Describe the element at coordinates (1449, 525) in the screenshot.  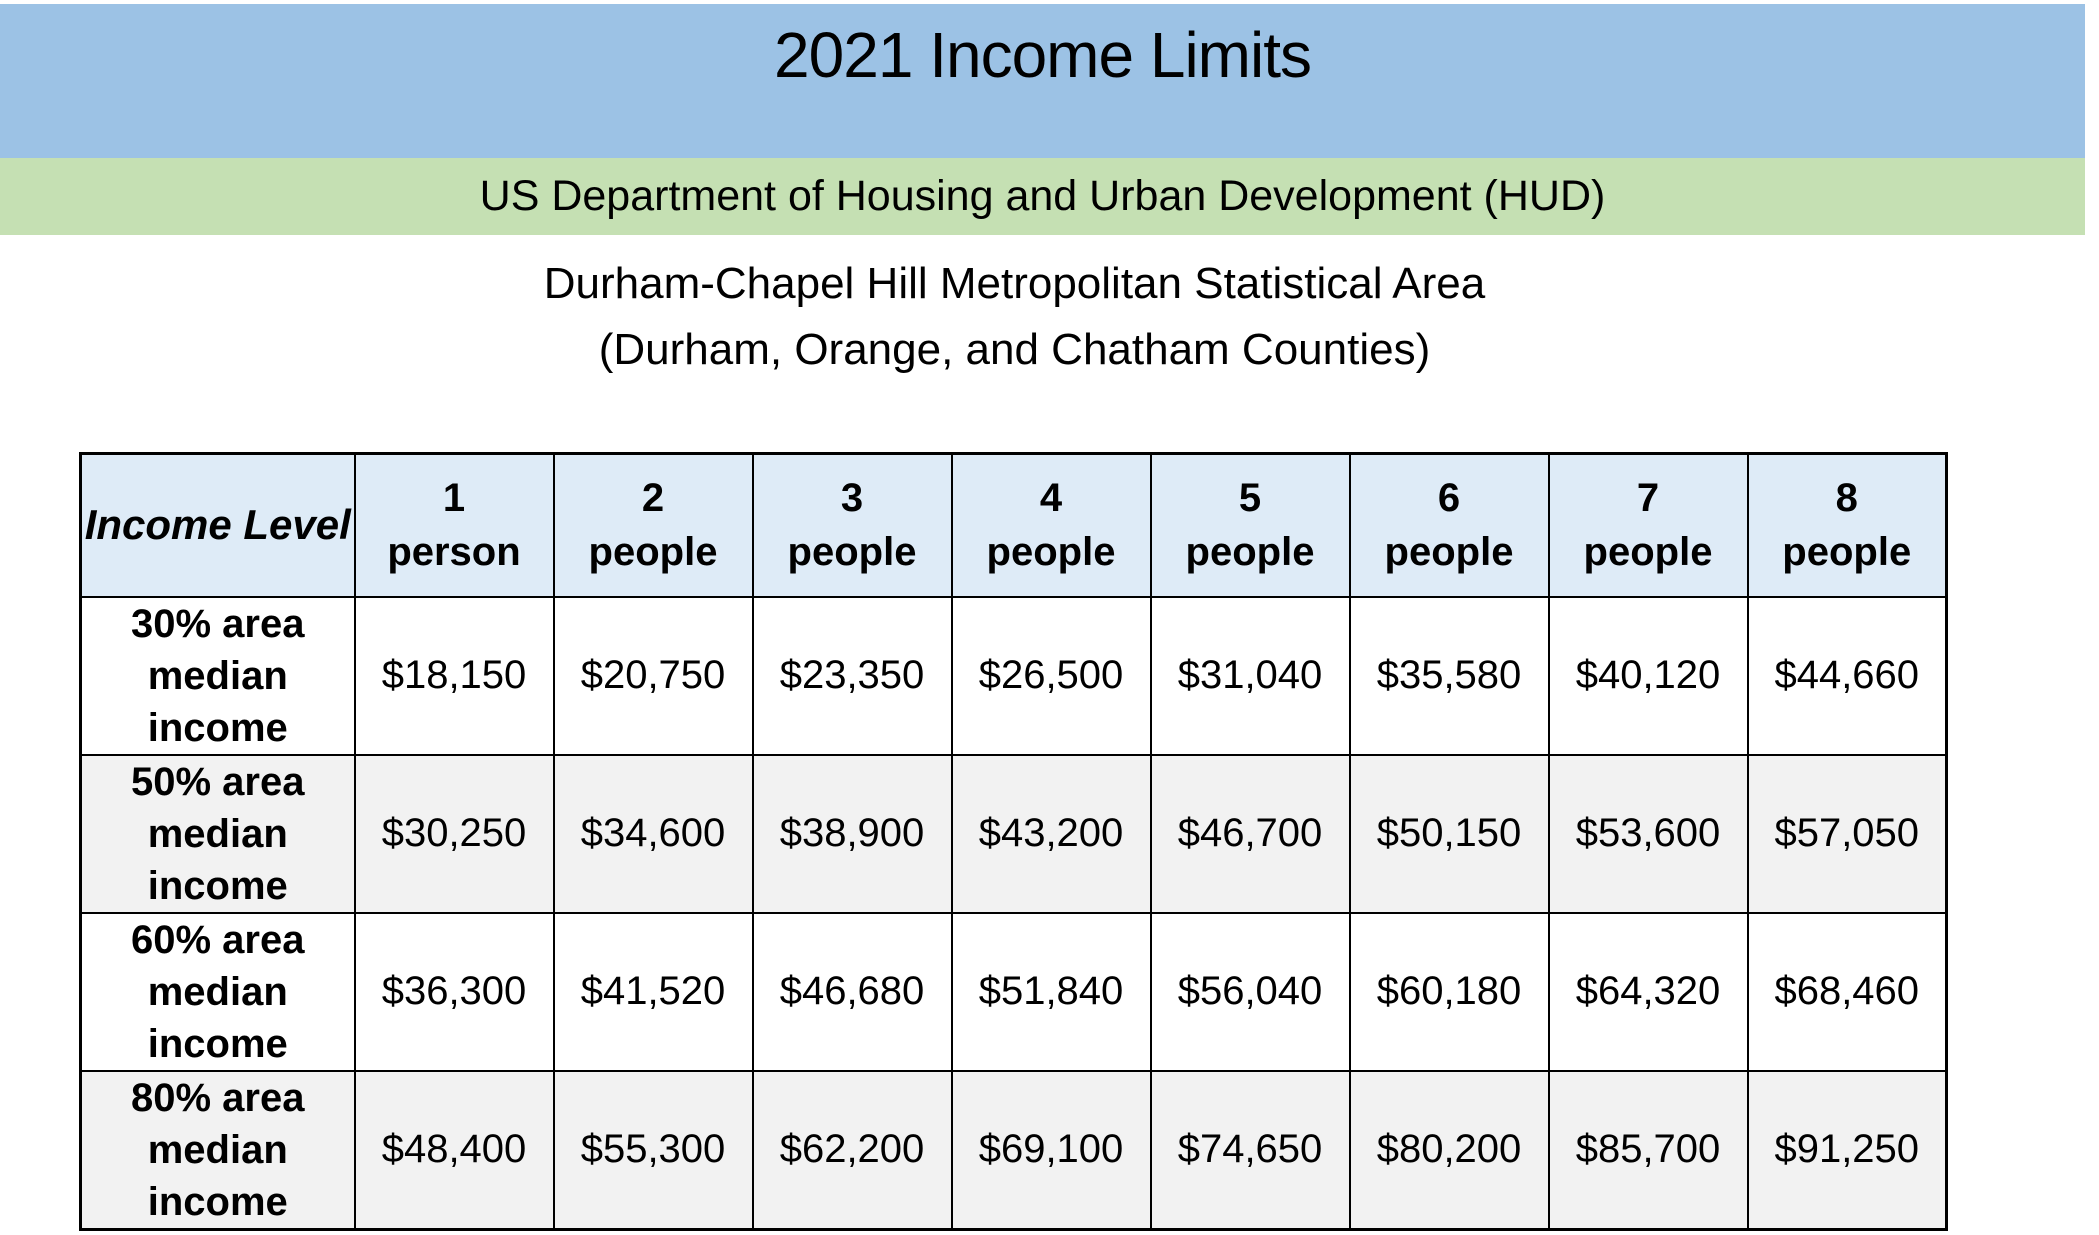
I see `col-header-6-people: 6 people` at that location.